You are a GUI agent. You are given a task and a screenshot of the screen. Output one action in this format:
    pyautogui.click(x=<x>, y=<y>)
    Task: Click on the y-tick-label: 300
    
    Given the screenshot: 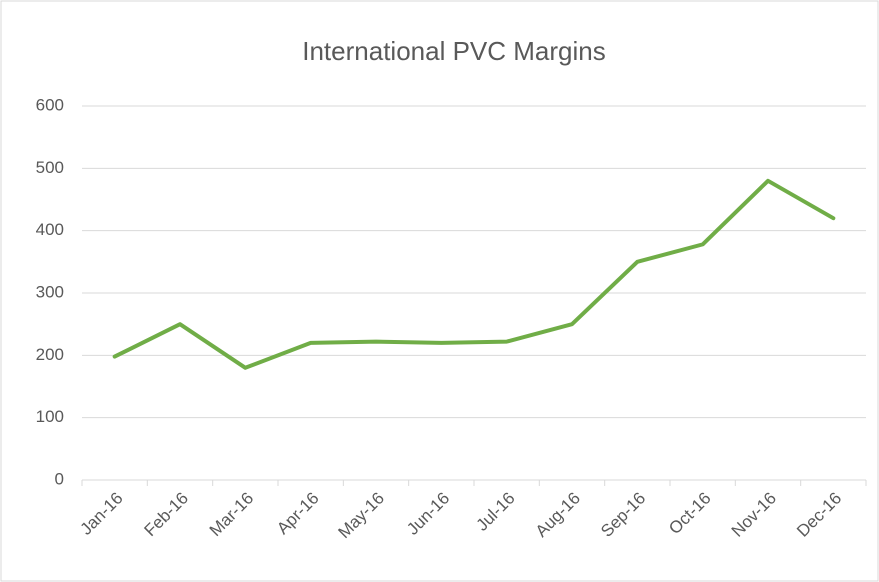 What is the action you would take?
    pyautogui.click(x=50, y=291)
    